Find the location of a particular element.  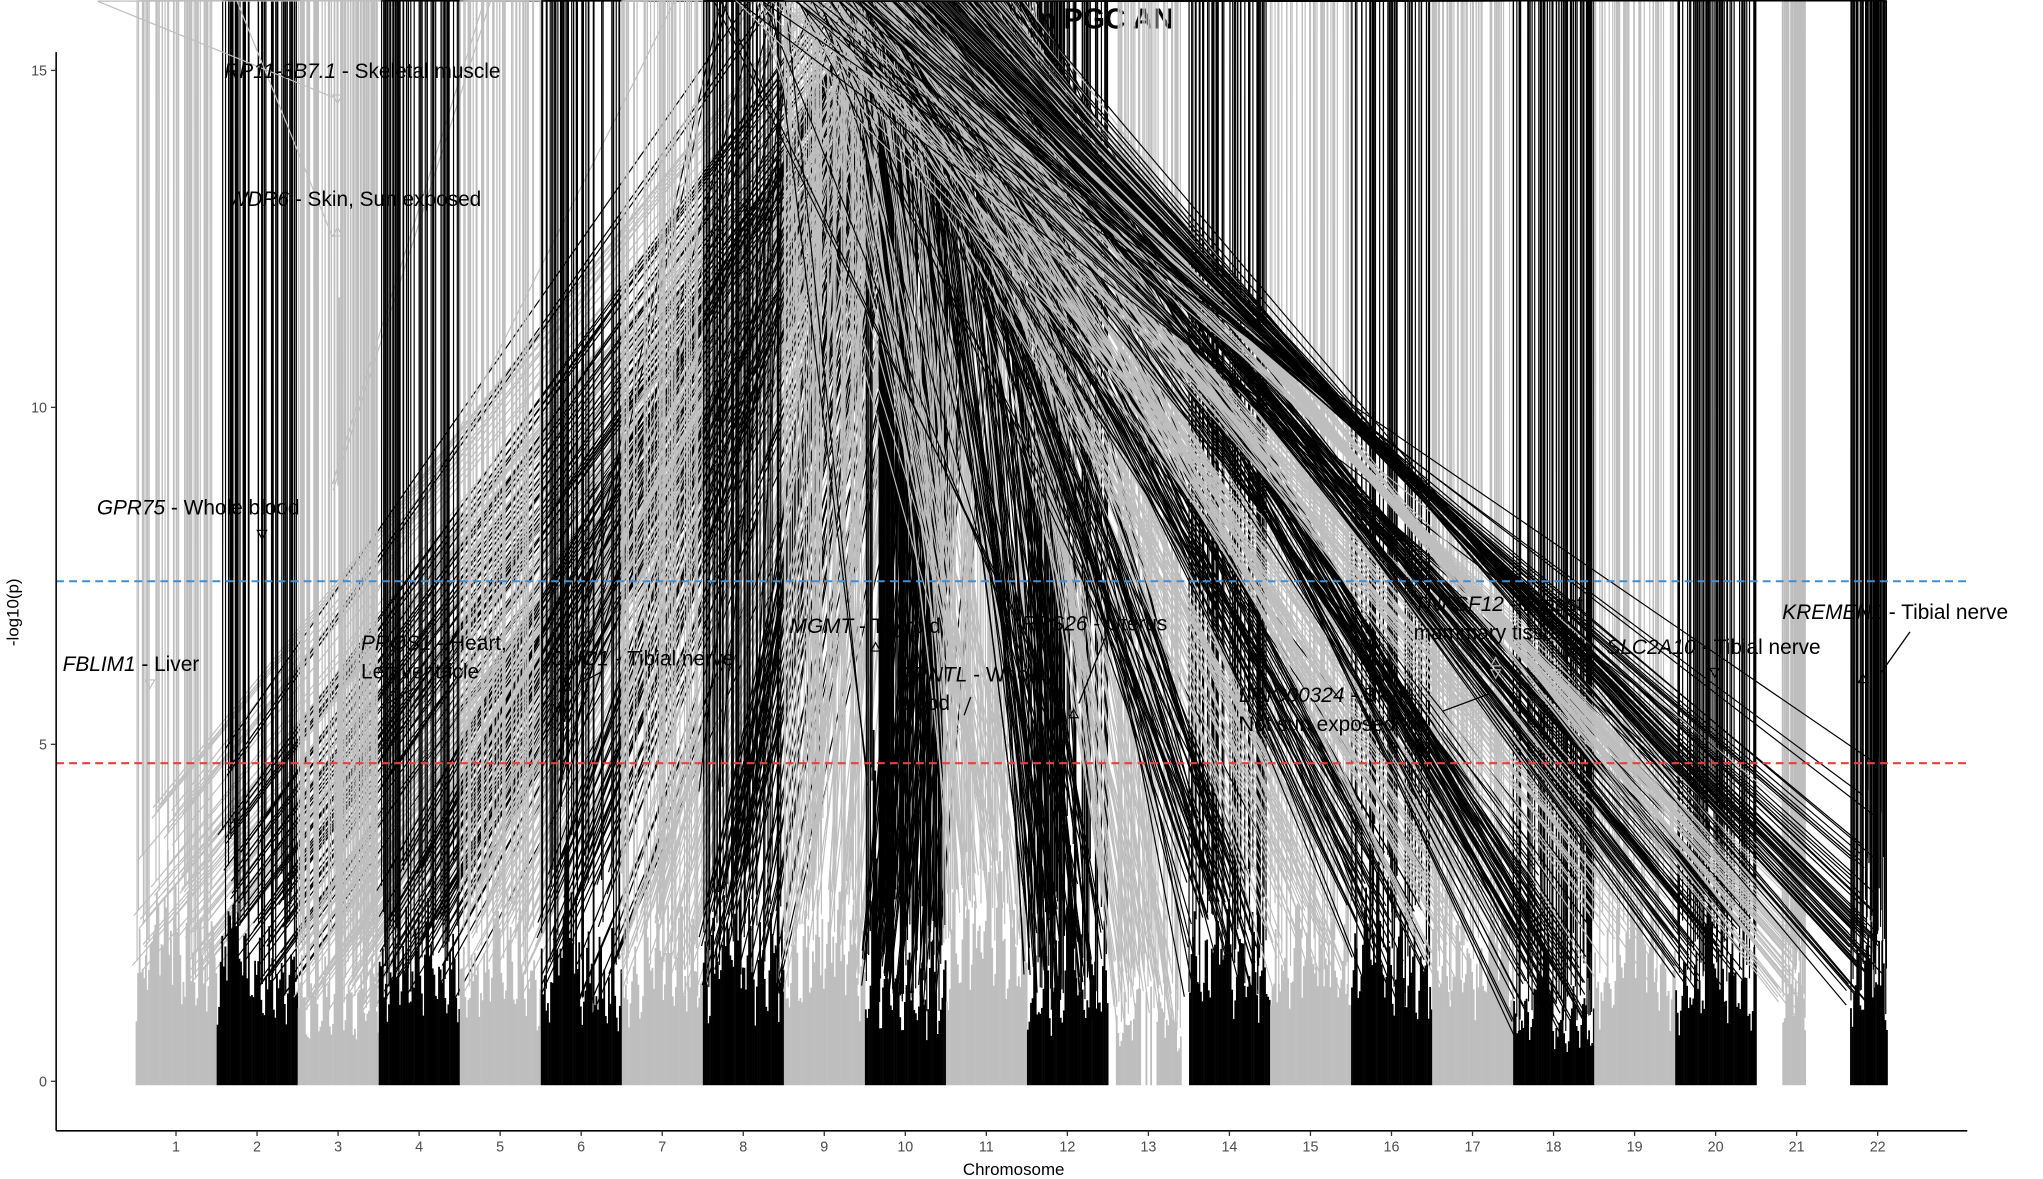

annotation-label-line2: Not sun exposed is located at coordinates (1317, 724).